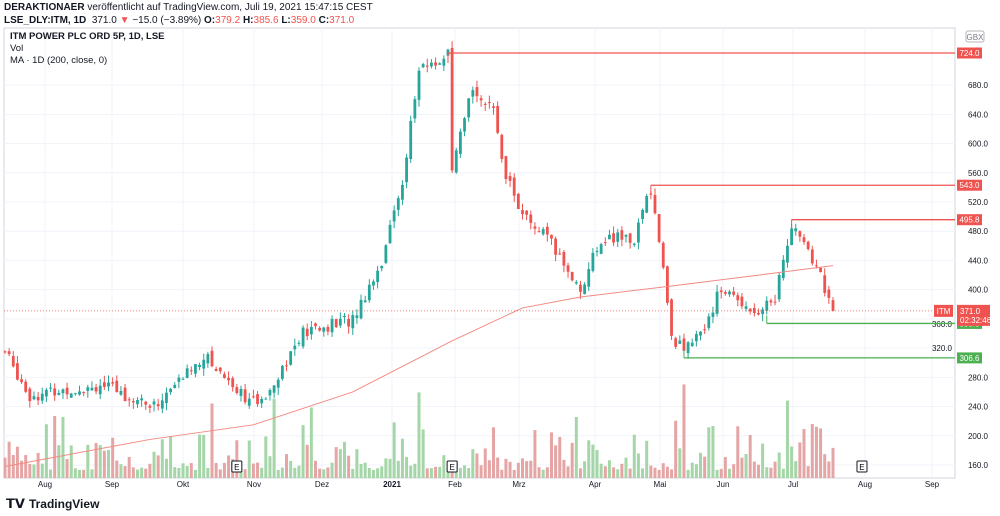  What do you see at coordinates (969, 220) in the screenshot?
I see `level-label: 495.8` at bounding box center [969, 220].